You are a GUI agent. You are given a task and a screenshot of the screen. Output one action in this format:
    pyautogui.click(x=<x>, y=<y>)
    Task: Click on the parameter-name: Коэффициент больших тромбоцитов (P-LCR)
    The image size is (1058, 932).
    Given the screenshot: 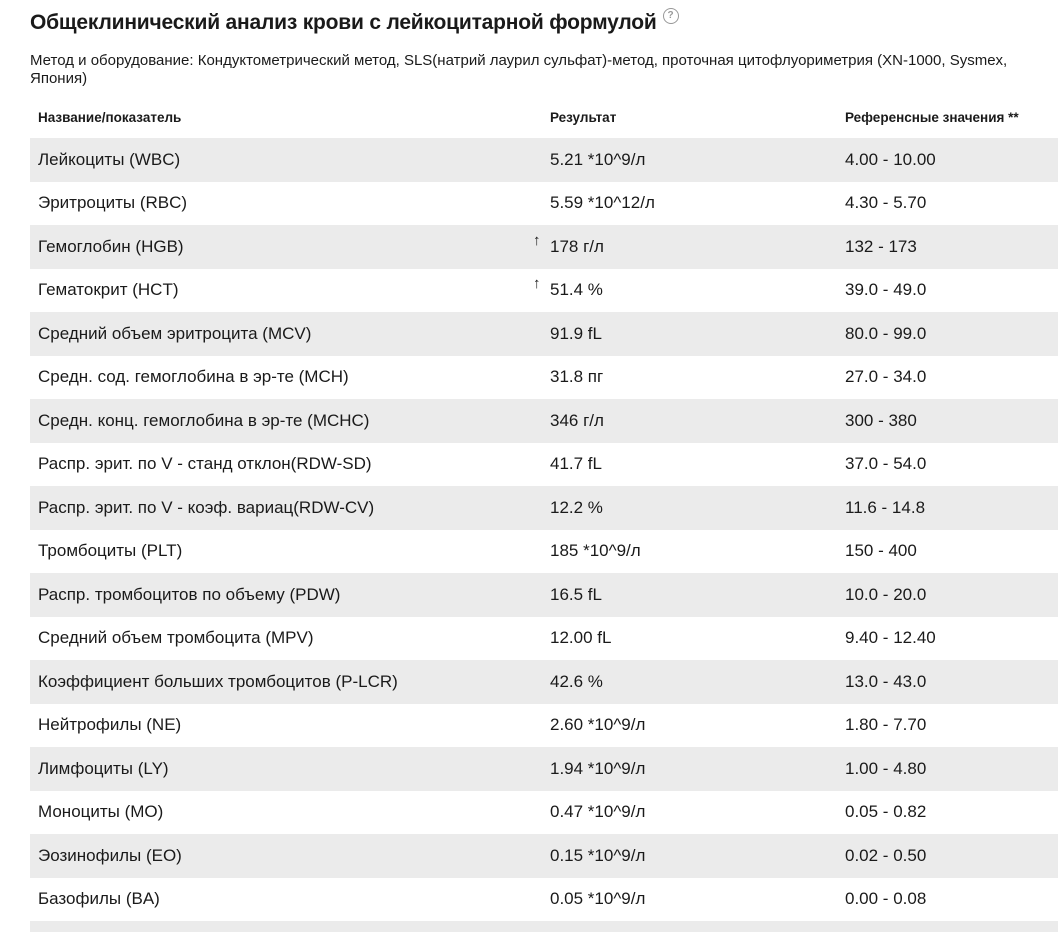 What is the action you would take?
    pyautogui.click(x=218, y=681)
    